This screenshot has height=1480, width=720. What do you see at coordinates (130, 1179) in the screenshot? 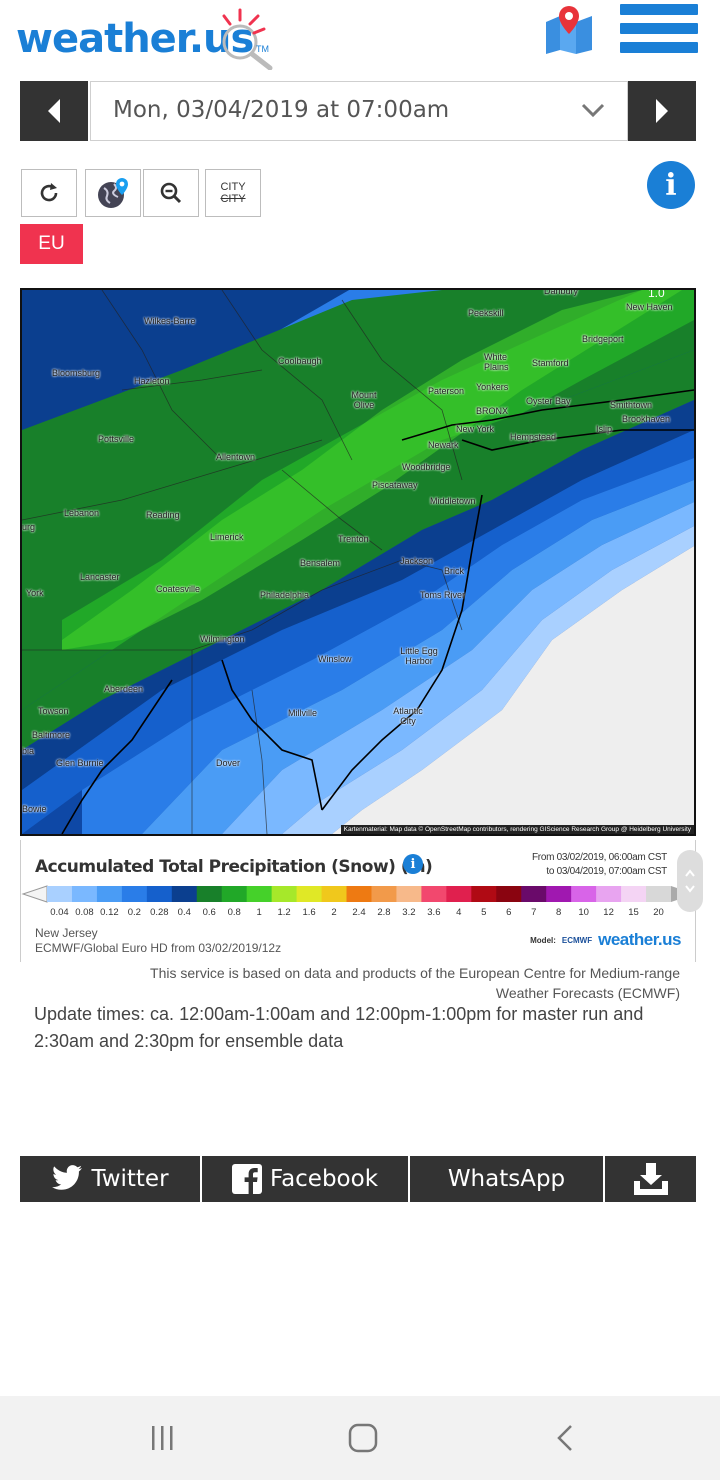
I see `twitter-label: Twitter` at bounding box center [130, 1179].